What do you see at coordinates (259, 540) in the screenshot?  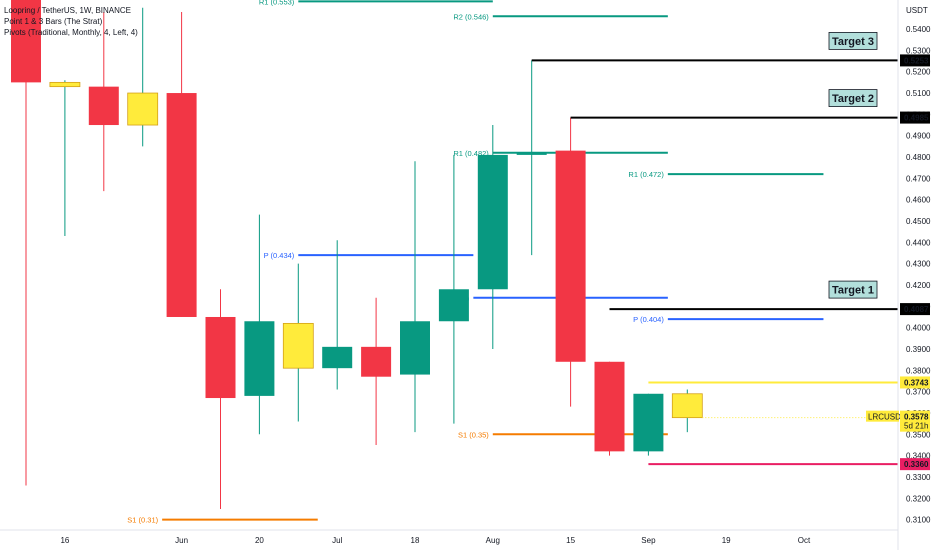 I see `date-tick-label: 20` at bounding box center [259, 540].